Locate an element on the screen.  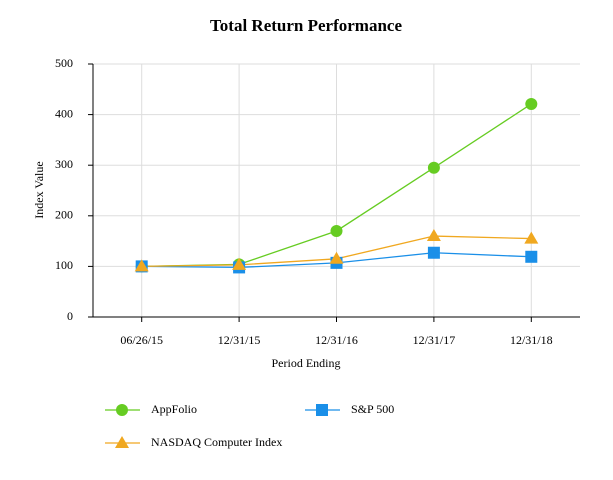
x-axis-label: Period Ending is located at coordinates (306, 363).